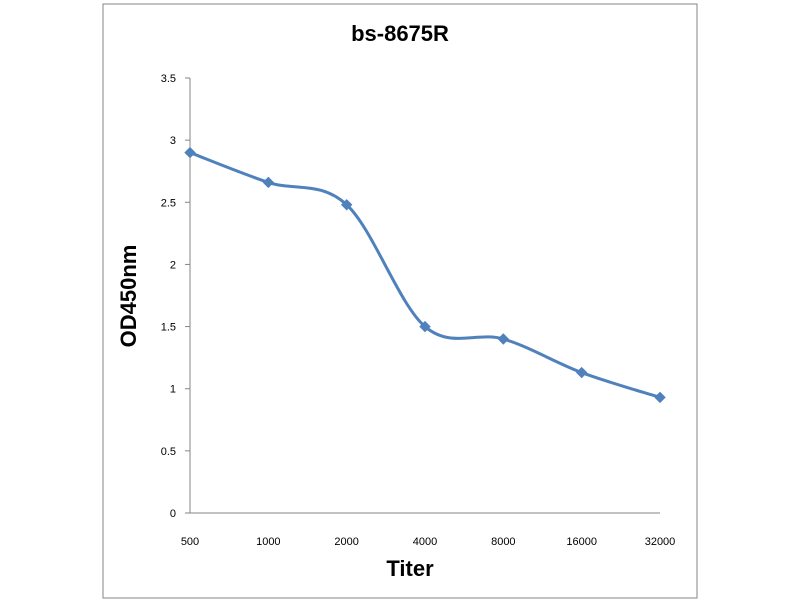  I want to click on x-tick-label: 8000, so click(503, 542).